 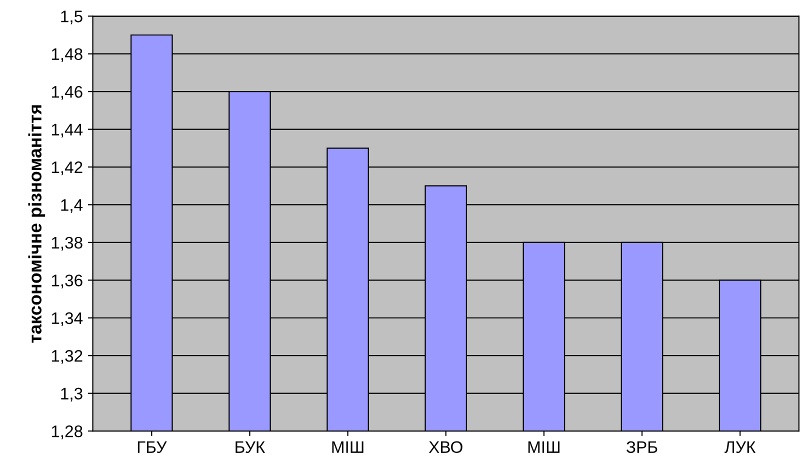 I want to click on y-tick-label: 1,4, so click(x=72, y=206).